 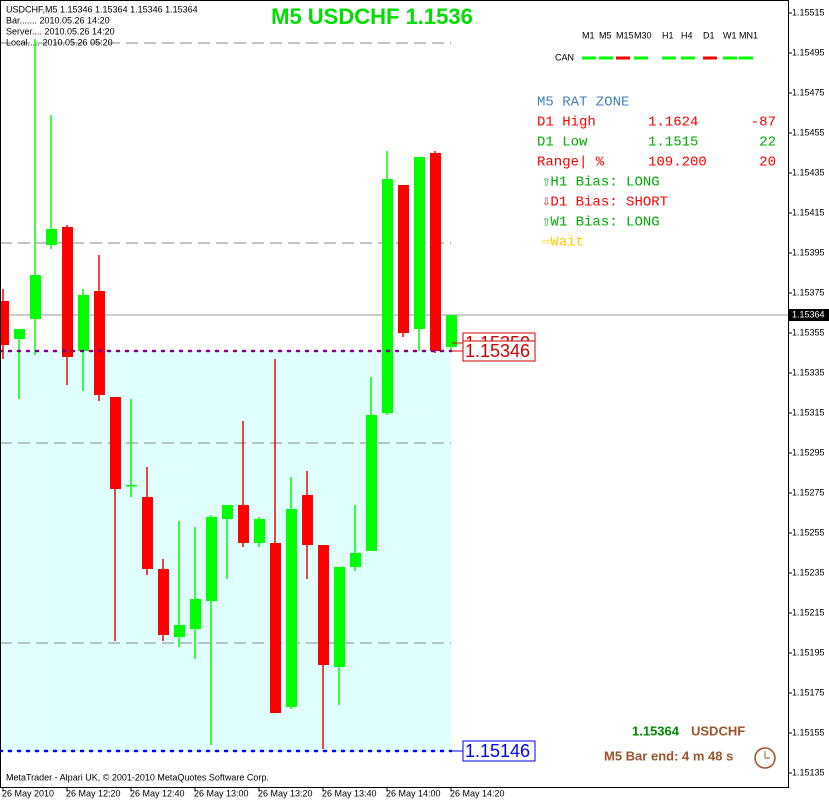 I want to click on bar-end: M5 Bar end: 4 m 48 s, so click(x=668, y=755).